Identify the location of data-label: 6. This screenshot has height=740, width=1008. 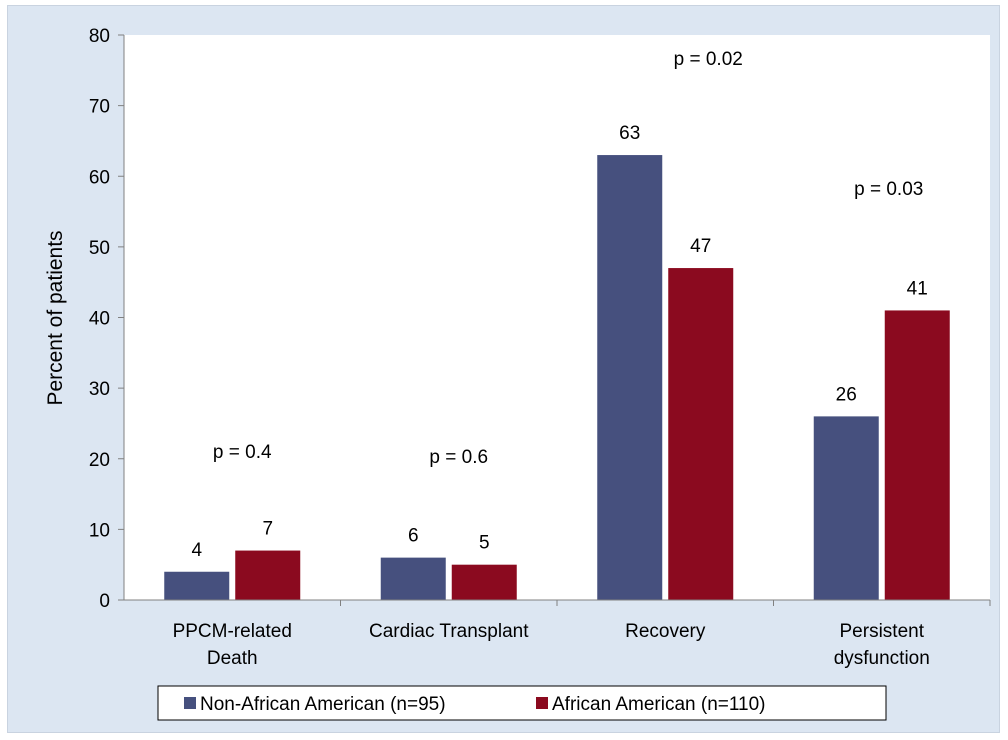
(413, 536).